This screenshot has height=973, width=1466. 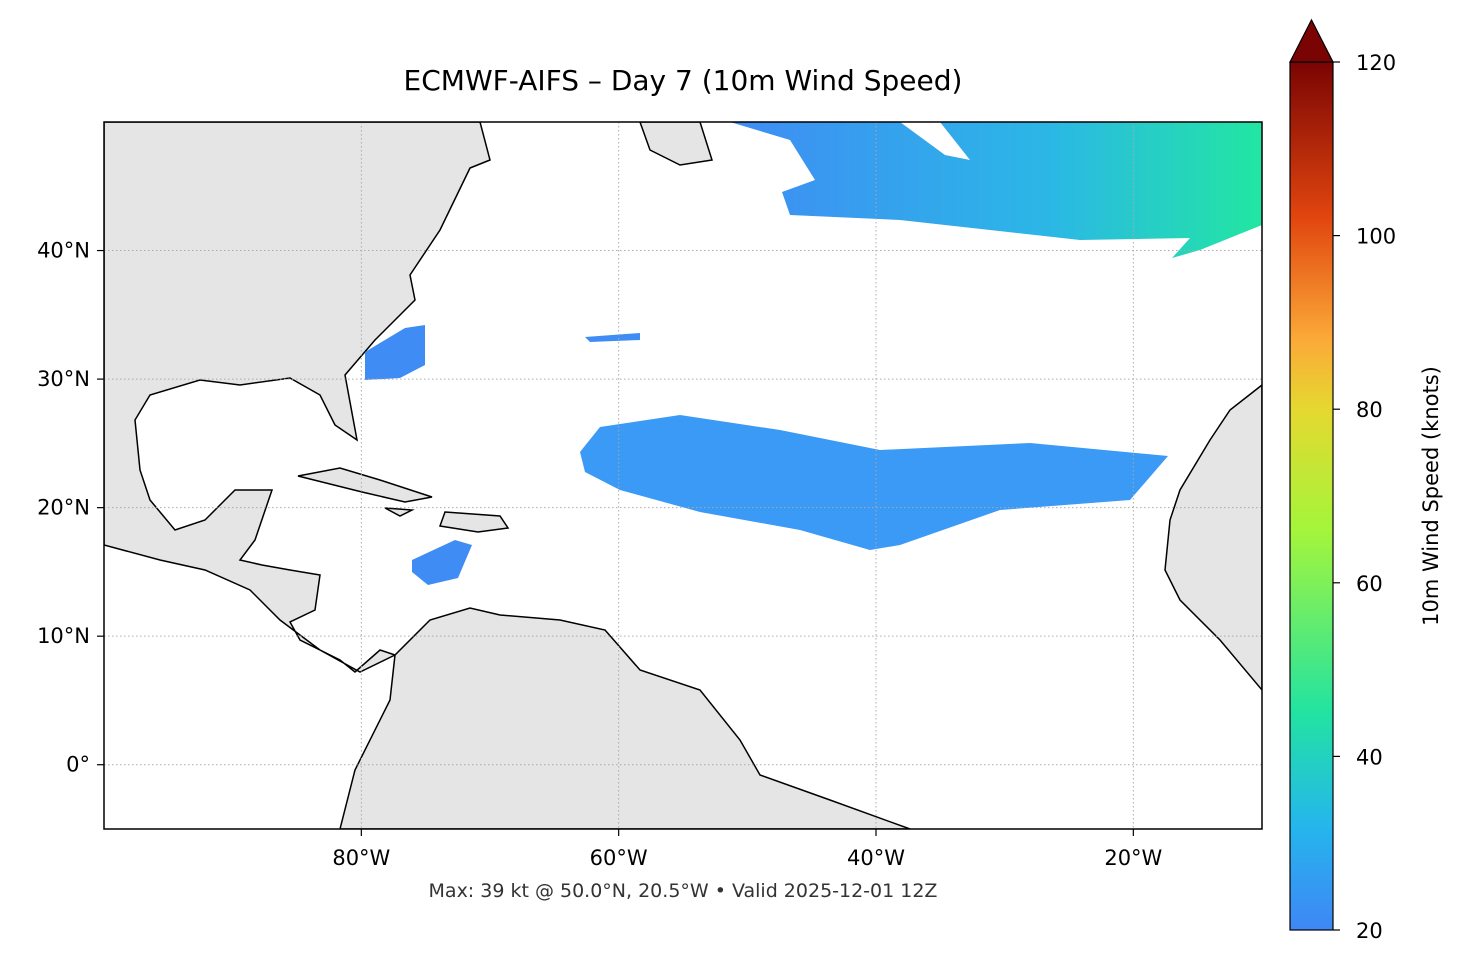 What do you see at coordinates (612, 337) in the screenshot?
I see `wind-small` at bounding box center [612, 337].